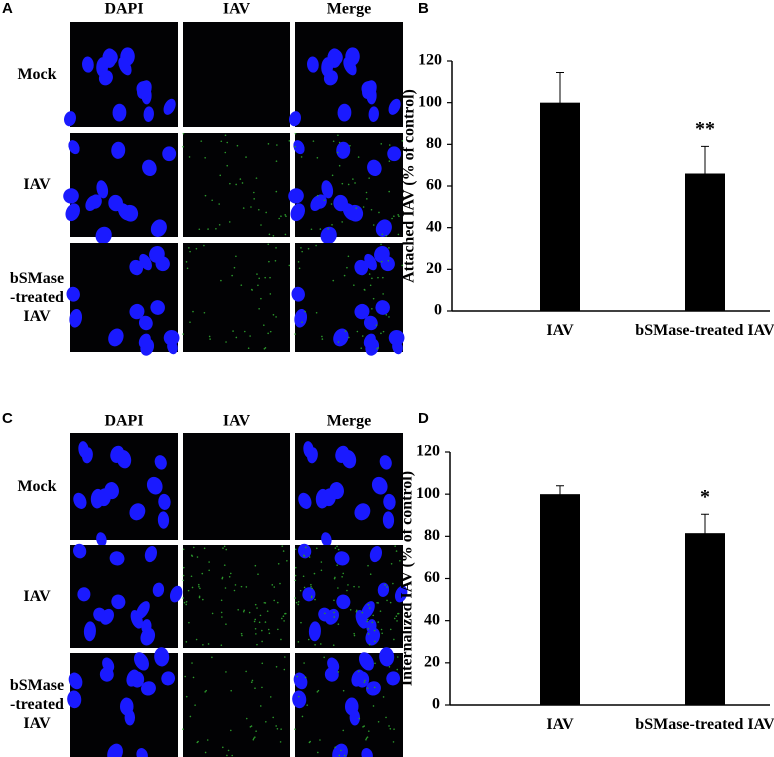  What do you see at coordinates (705, 497) in the screenshot?
I see `significance-mark: *` at bounding box center [705, 497].